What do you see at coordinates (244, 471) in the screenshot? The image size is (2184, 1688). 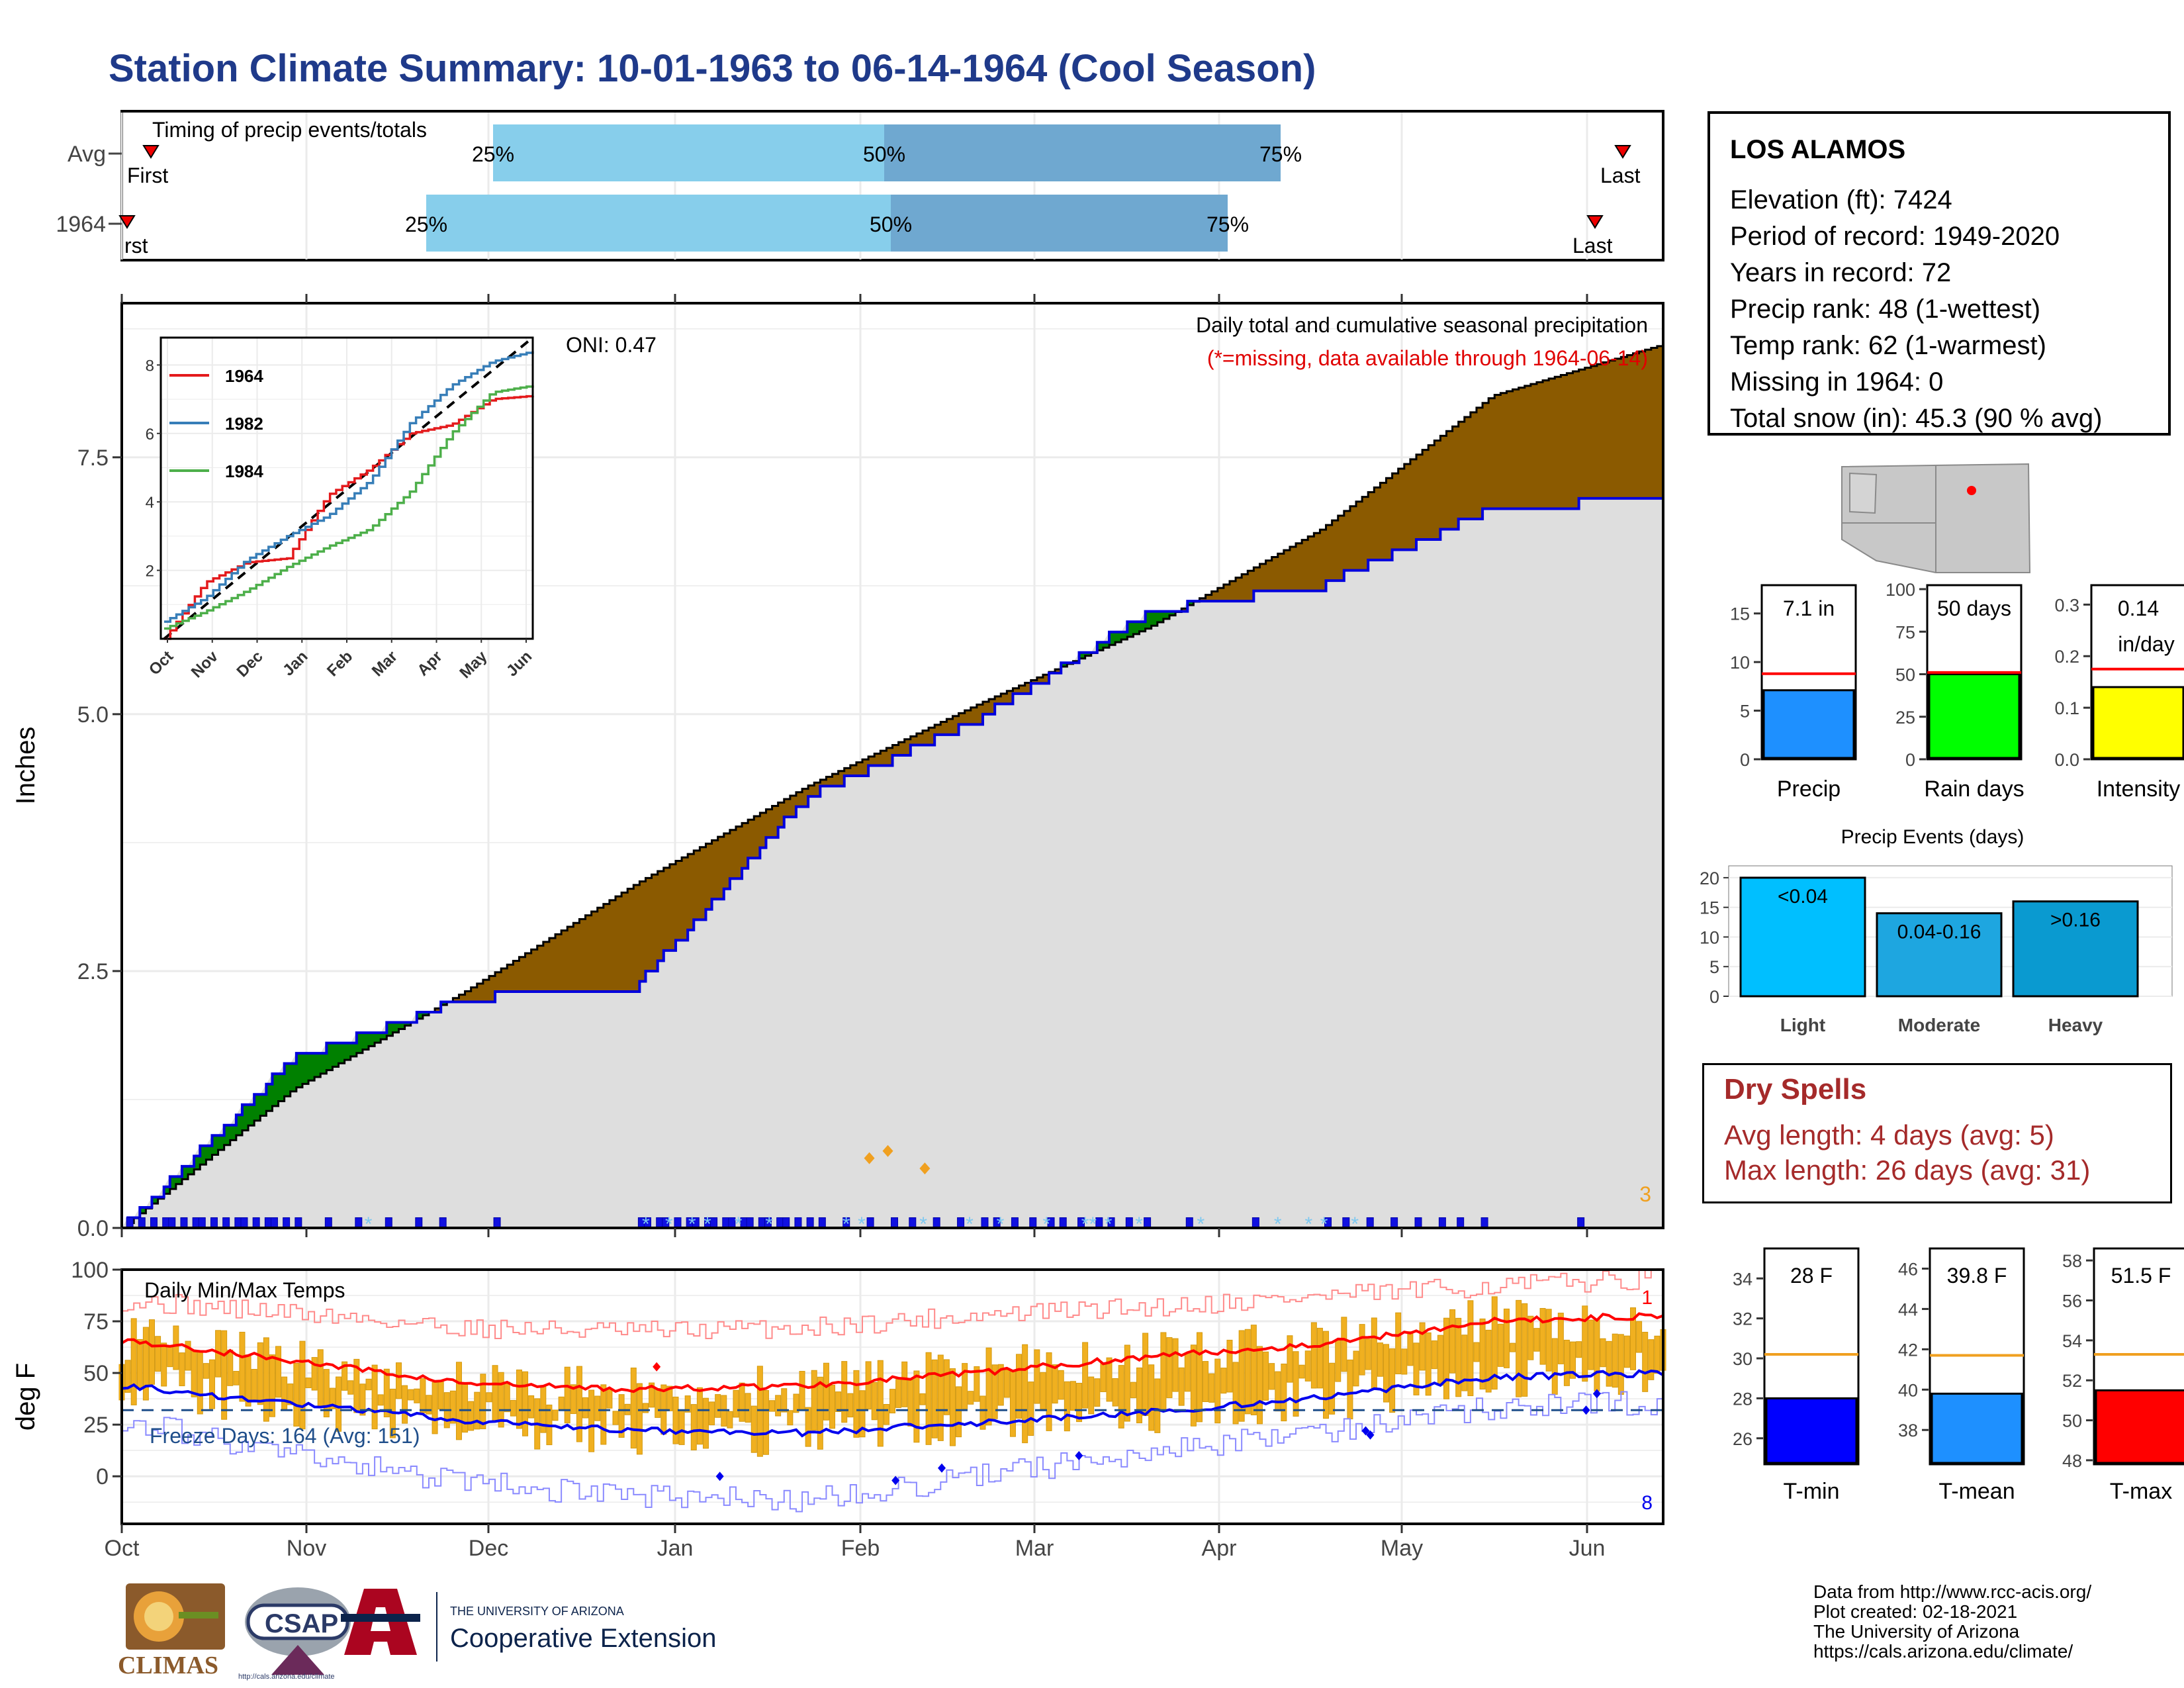 I see `inset-legend-label: 1984` at bounding box center [244, 471].